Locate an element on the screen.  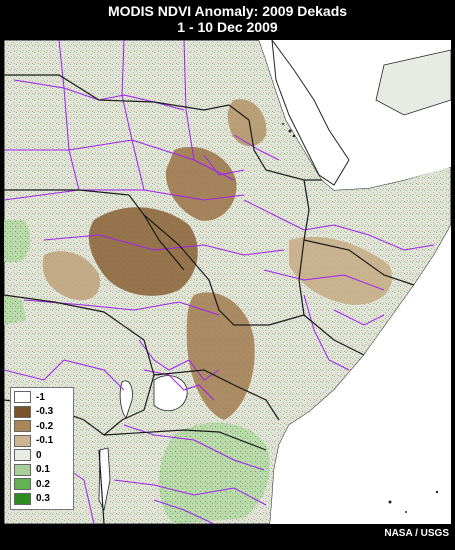
legend-item: -0.1 is located at coordinates (42, 441).